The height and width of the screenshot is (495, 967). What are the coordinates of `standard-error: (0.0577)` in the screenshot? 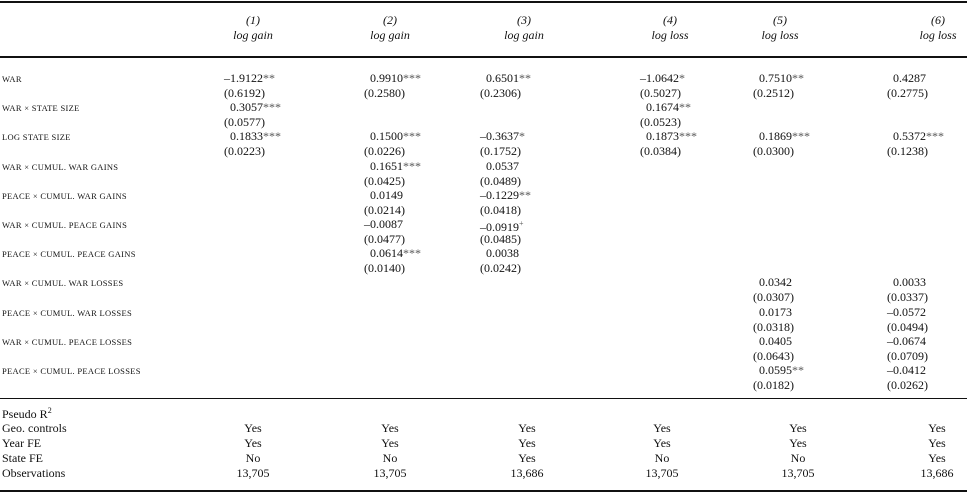 It's located at (244, 122).